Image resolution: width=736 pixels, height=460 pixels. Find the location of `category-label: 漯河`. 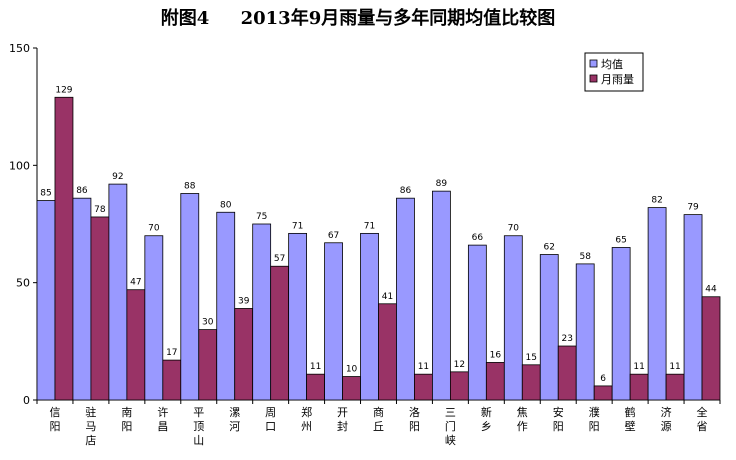

category-label: 漯河 is located at coordinates (234, 419).